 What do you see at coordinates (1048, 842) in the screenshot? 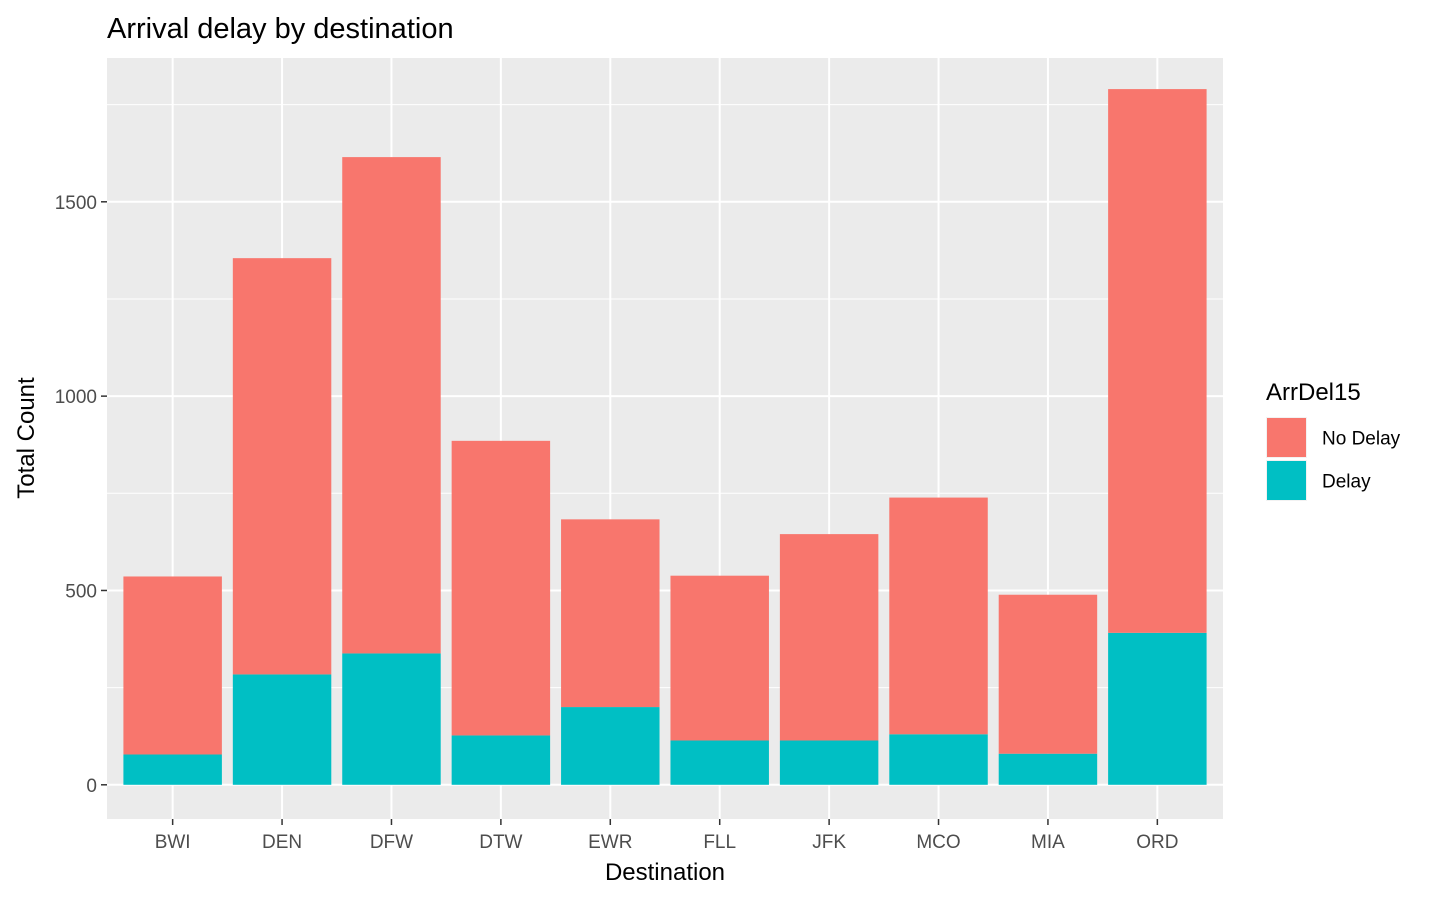
I see `x-tick-label: MIA` at bounding box center [1048, 842].